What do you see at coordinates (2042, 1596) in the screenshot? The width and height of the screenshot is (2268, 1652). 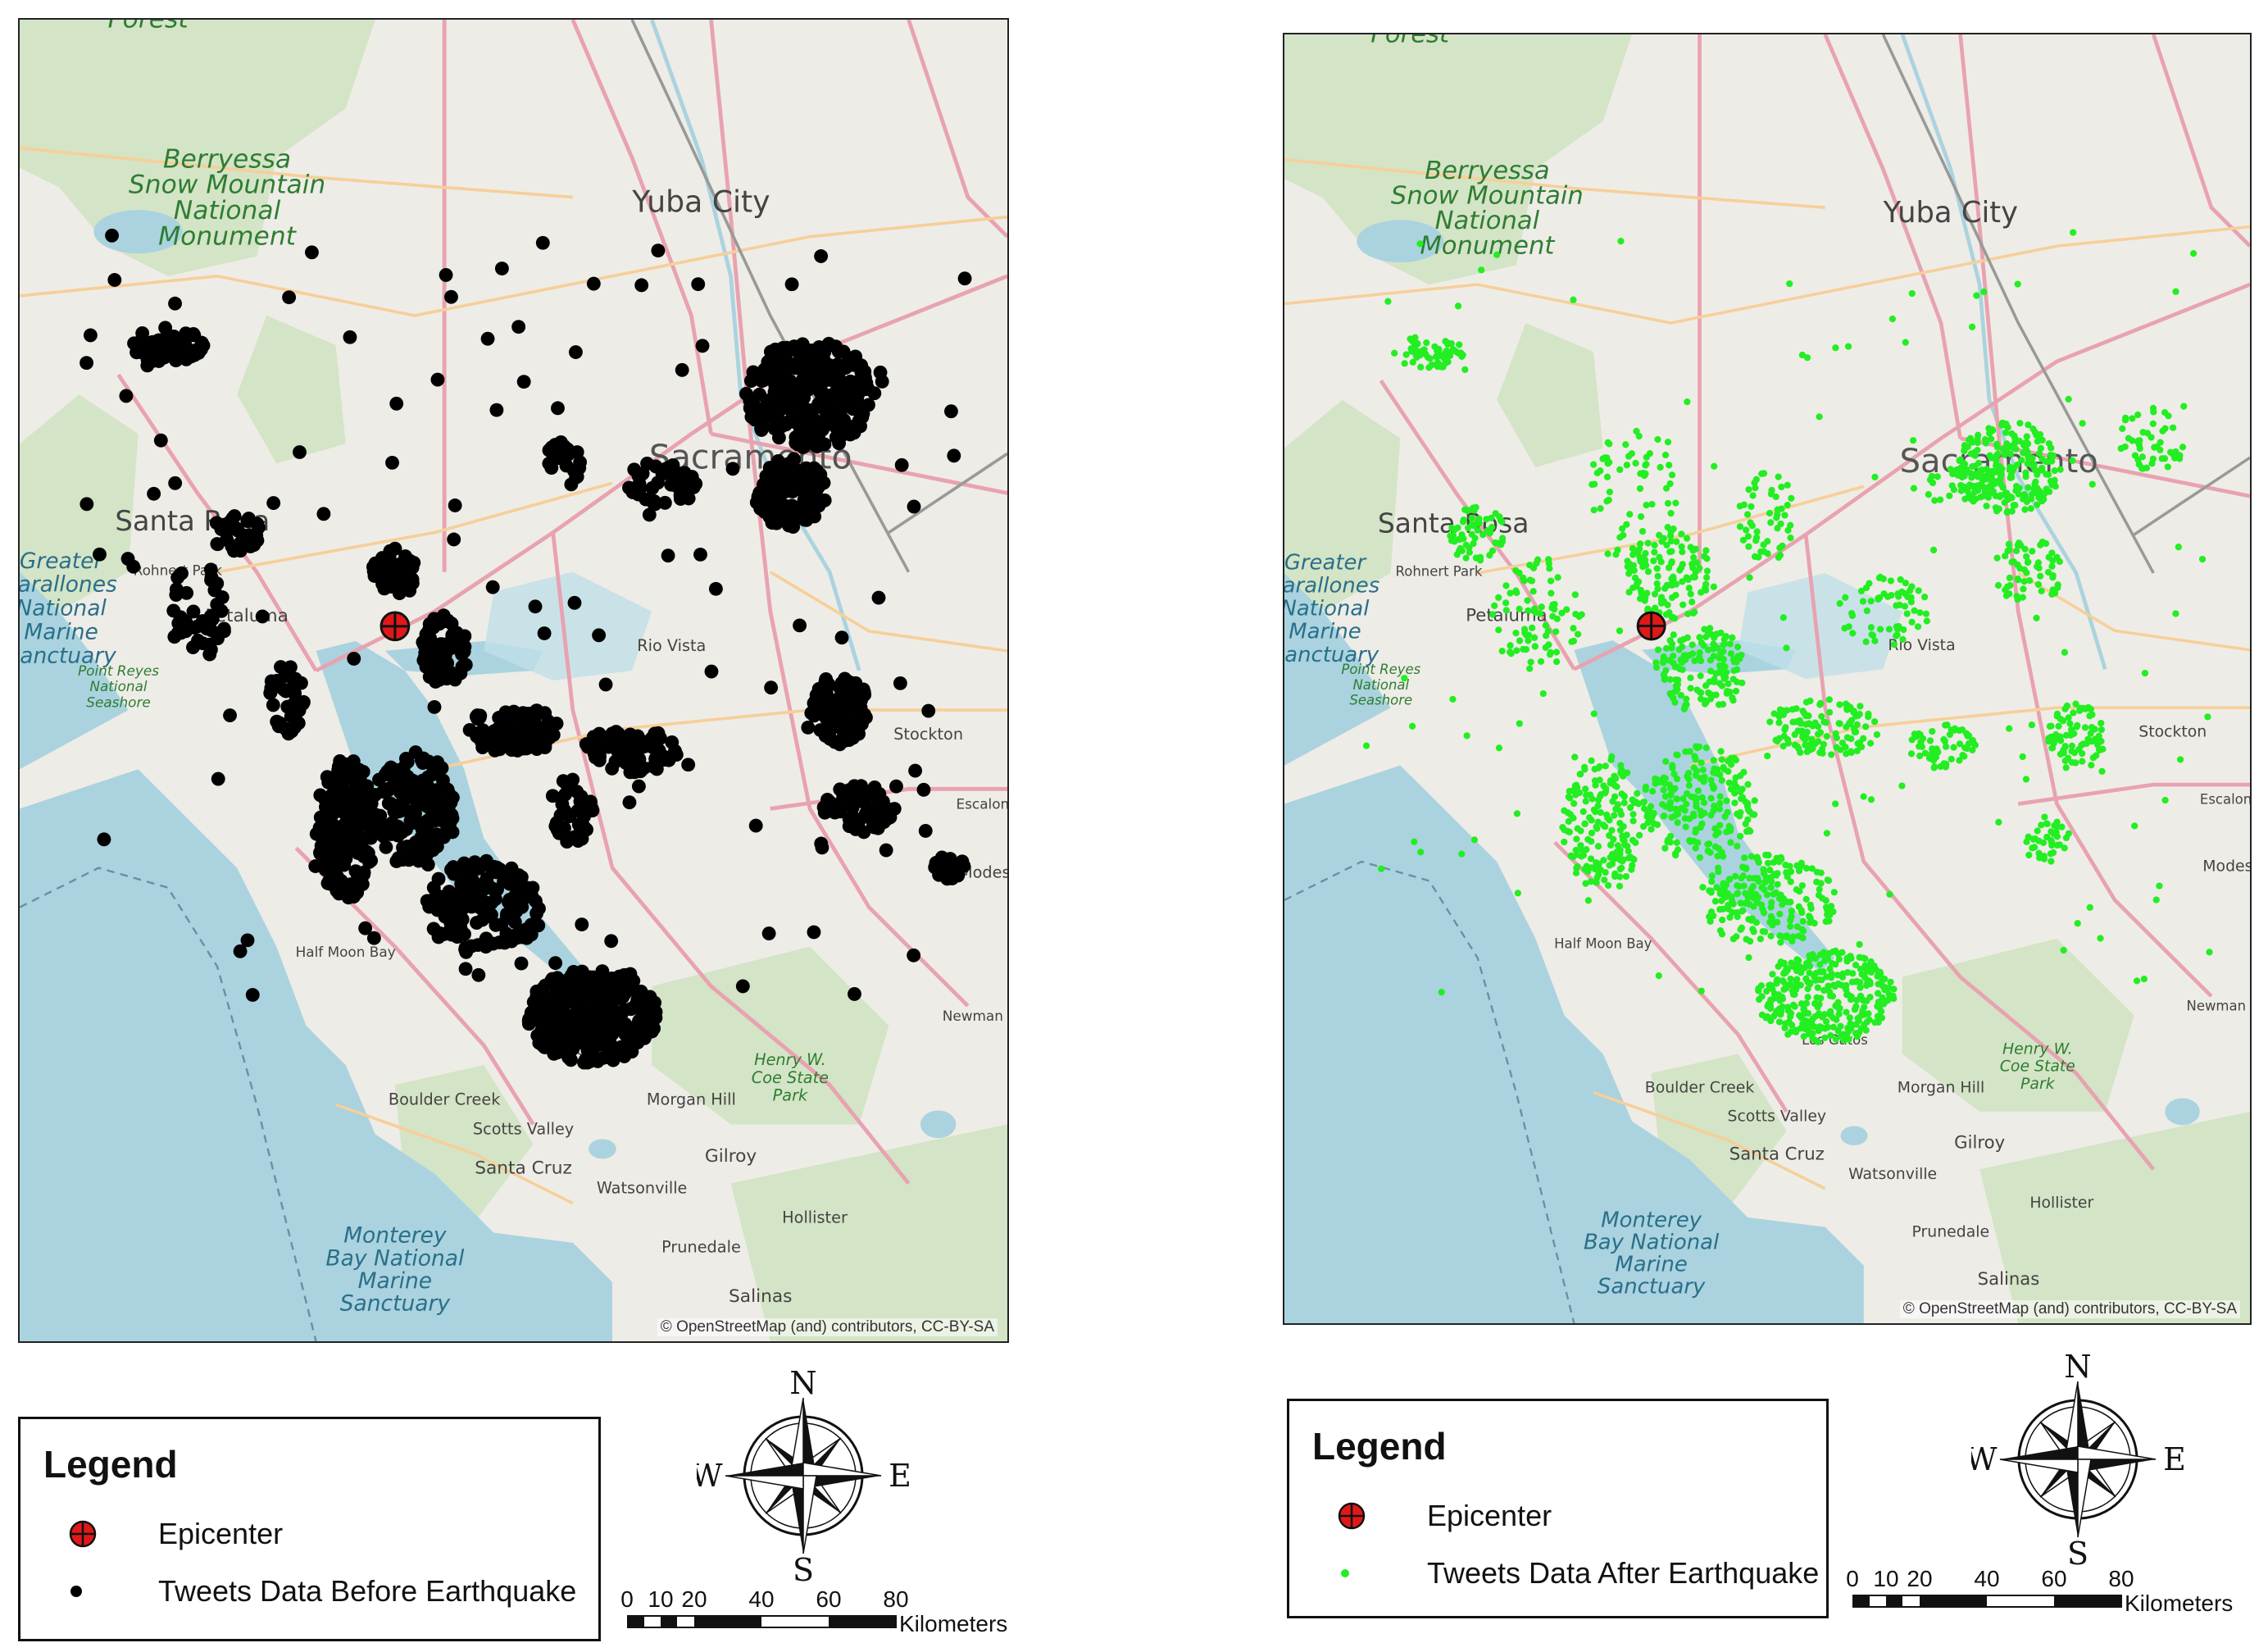 I see `scale-bar: 0 10 20 40 60 80 Kilometers` at bounding box center [2042, 1596].